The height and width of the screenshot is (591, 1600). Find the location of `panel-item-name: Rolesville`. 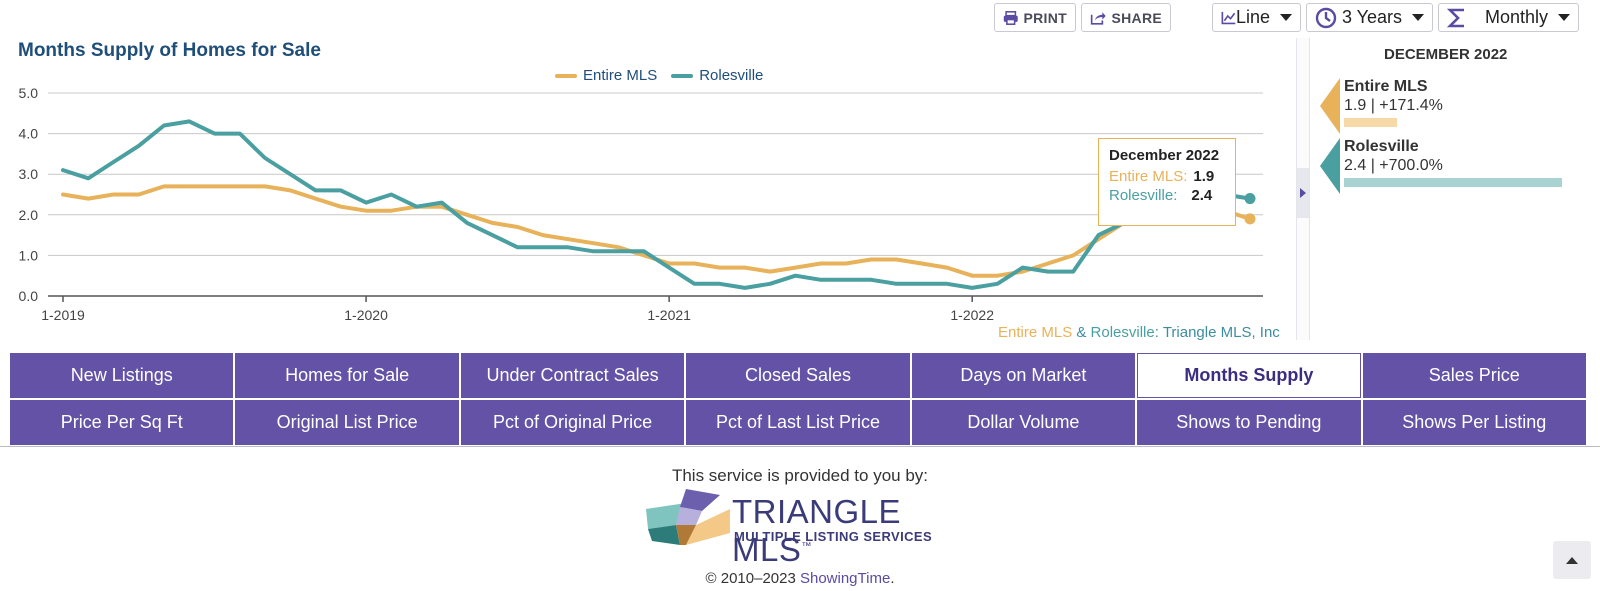

panel-item-name: Rolesville is located at coordinates (1381, 146).